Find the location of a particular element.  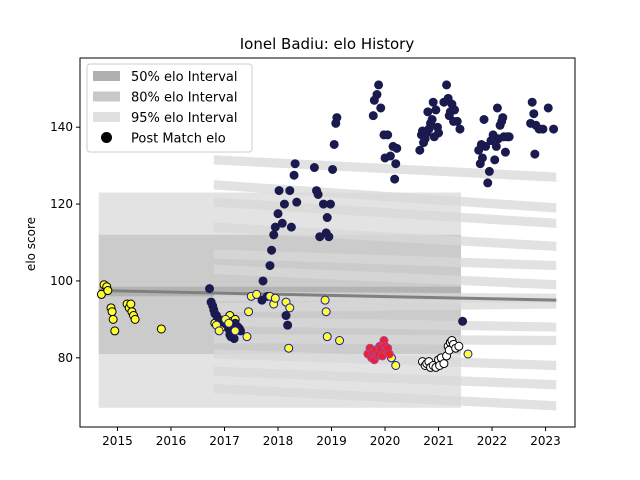

legend-marker is located at coordinates (106, 137).